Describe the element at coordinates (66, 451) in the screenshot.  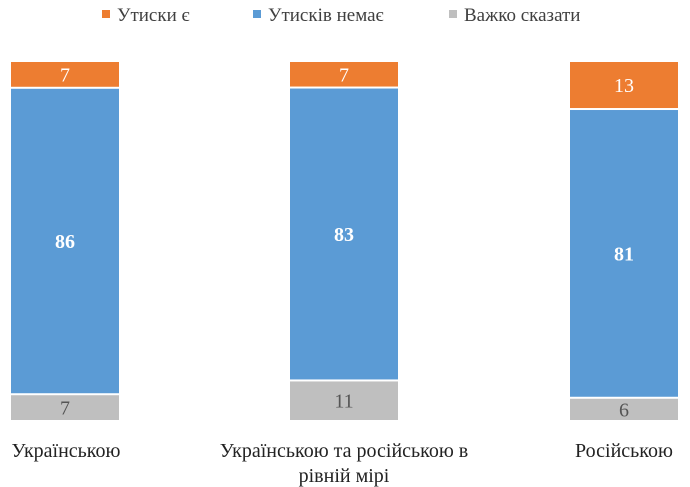
I see `category-label-0-0: Українською` at that location.